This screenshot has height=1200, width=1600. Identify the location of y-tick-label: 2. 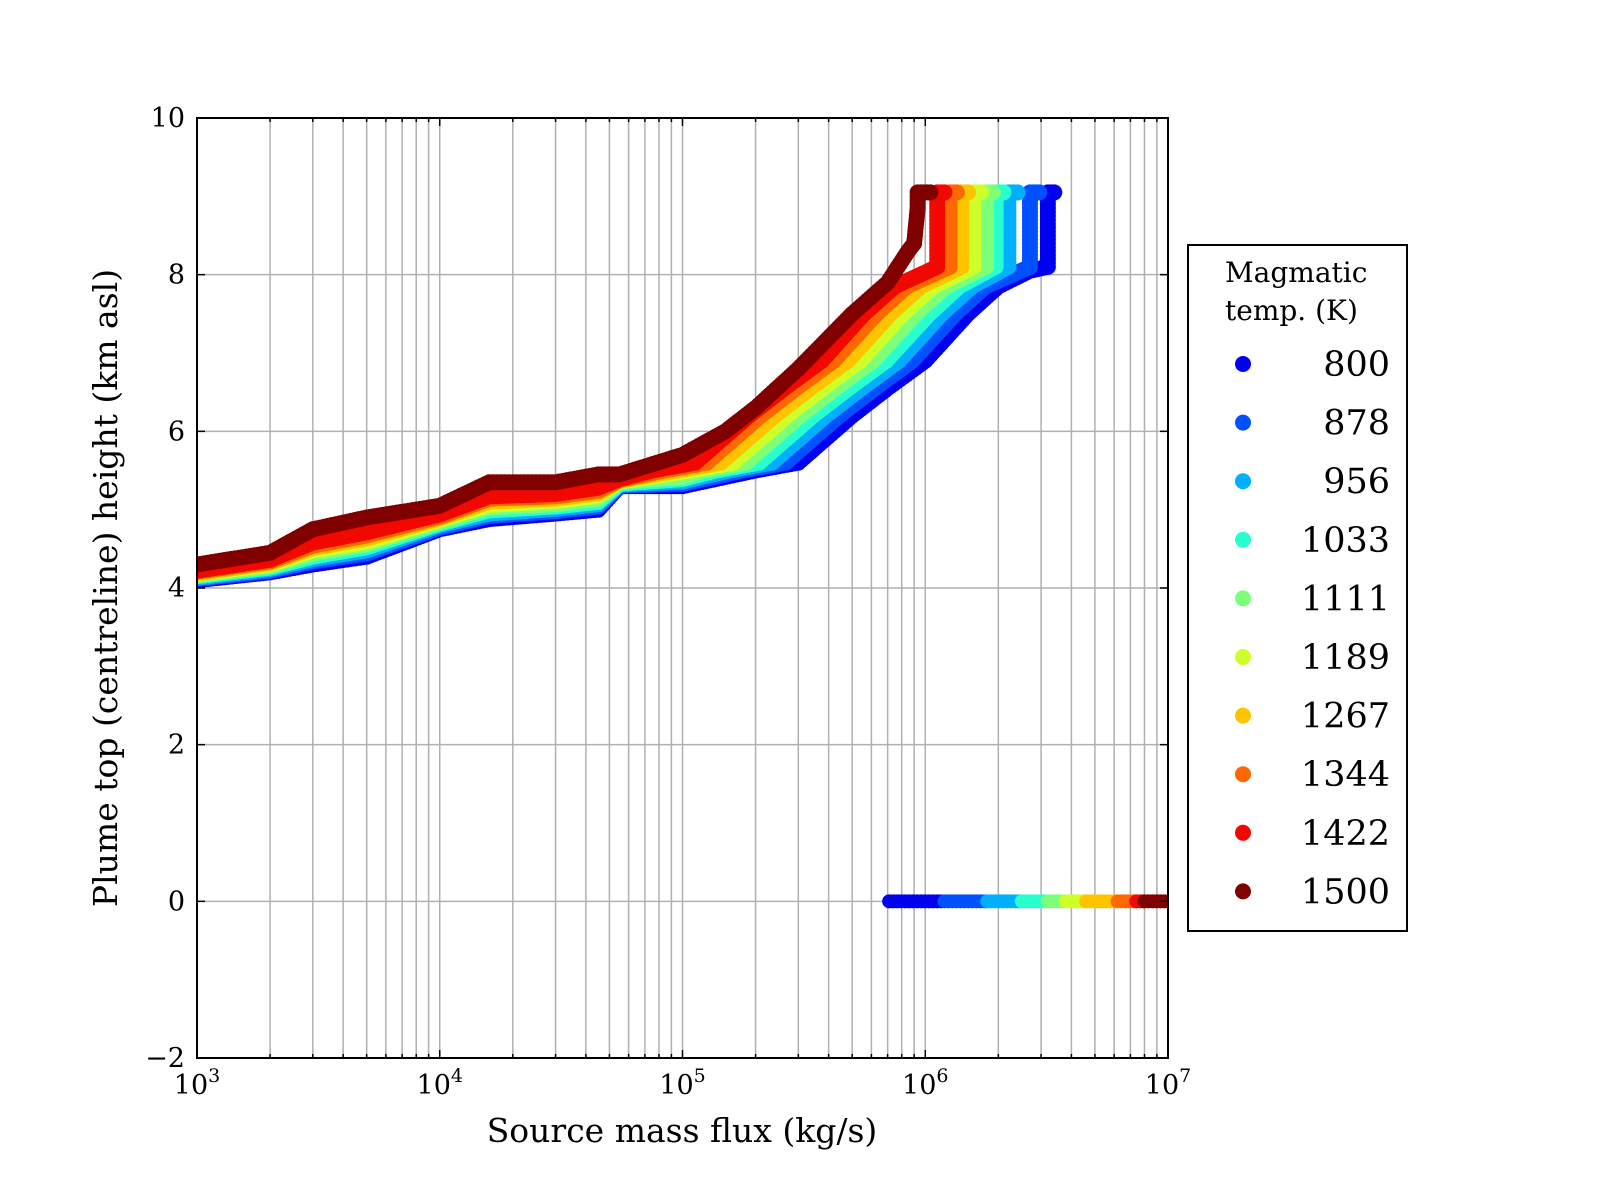
(176, 745).